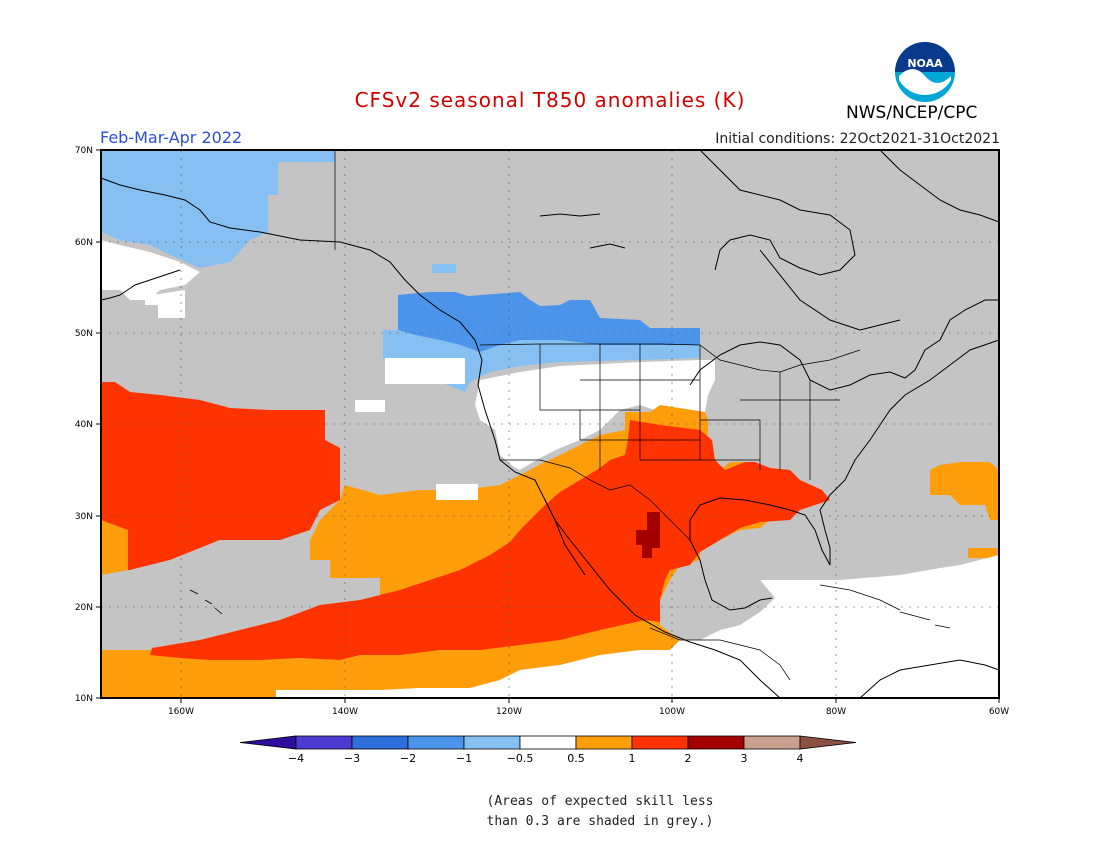 This screenshot has width=1100, height=850. I want to click on anomaly-region-white-patch, so click(457, 492).